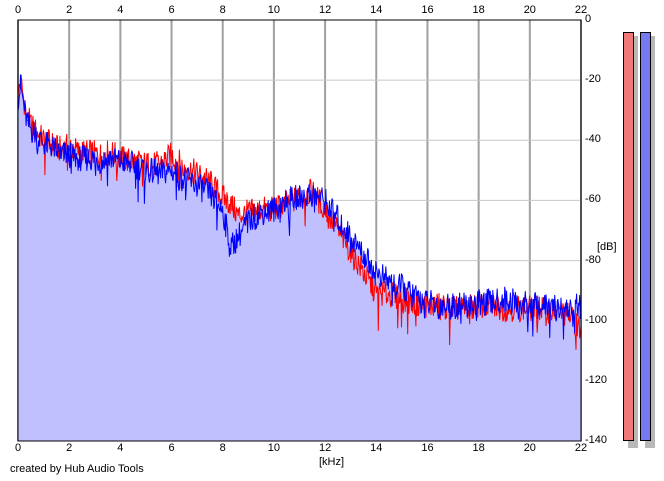 The width and height of the screenshot is (664, 481). What do you see at coordinates (529, 10) in the screenshot?
I see `x-tick-label-top: 20` at bounding box center [529, 10].